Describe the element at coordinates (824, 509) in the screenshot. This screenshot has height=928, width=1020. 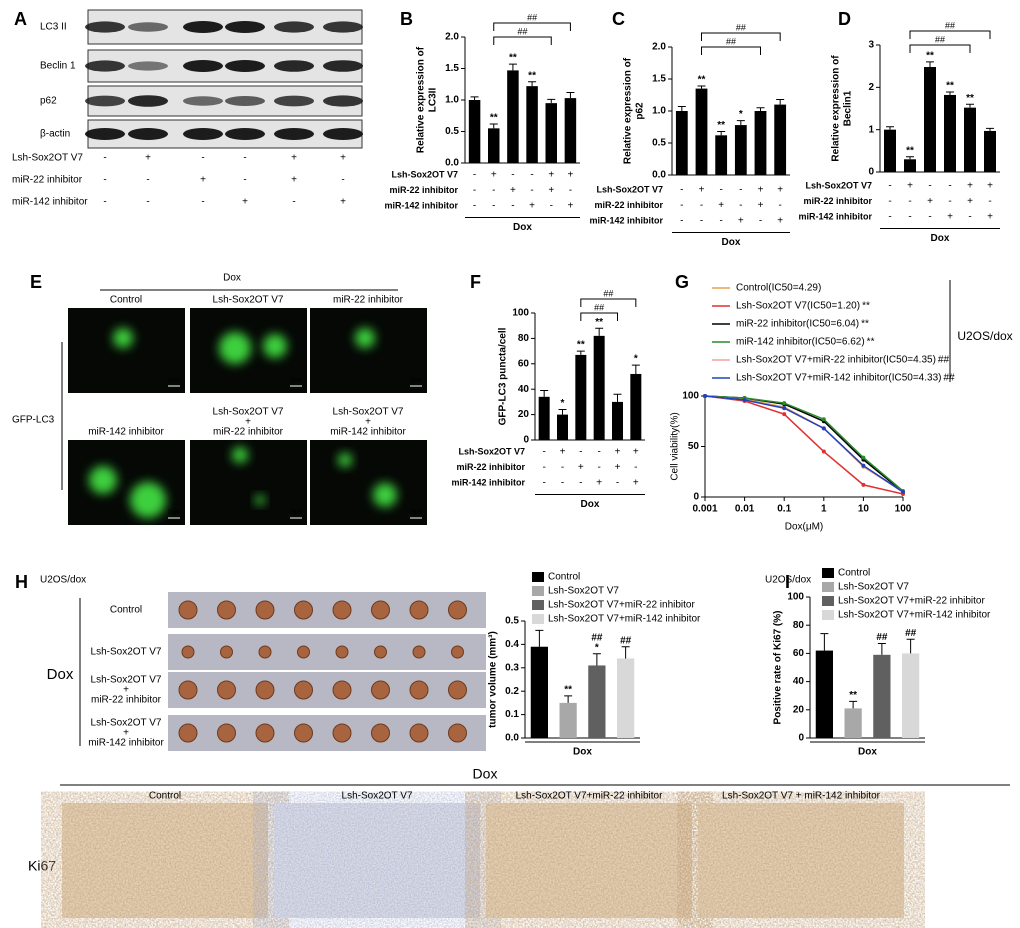
I see `x-tick-label: 1` at that location.